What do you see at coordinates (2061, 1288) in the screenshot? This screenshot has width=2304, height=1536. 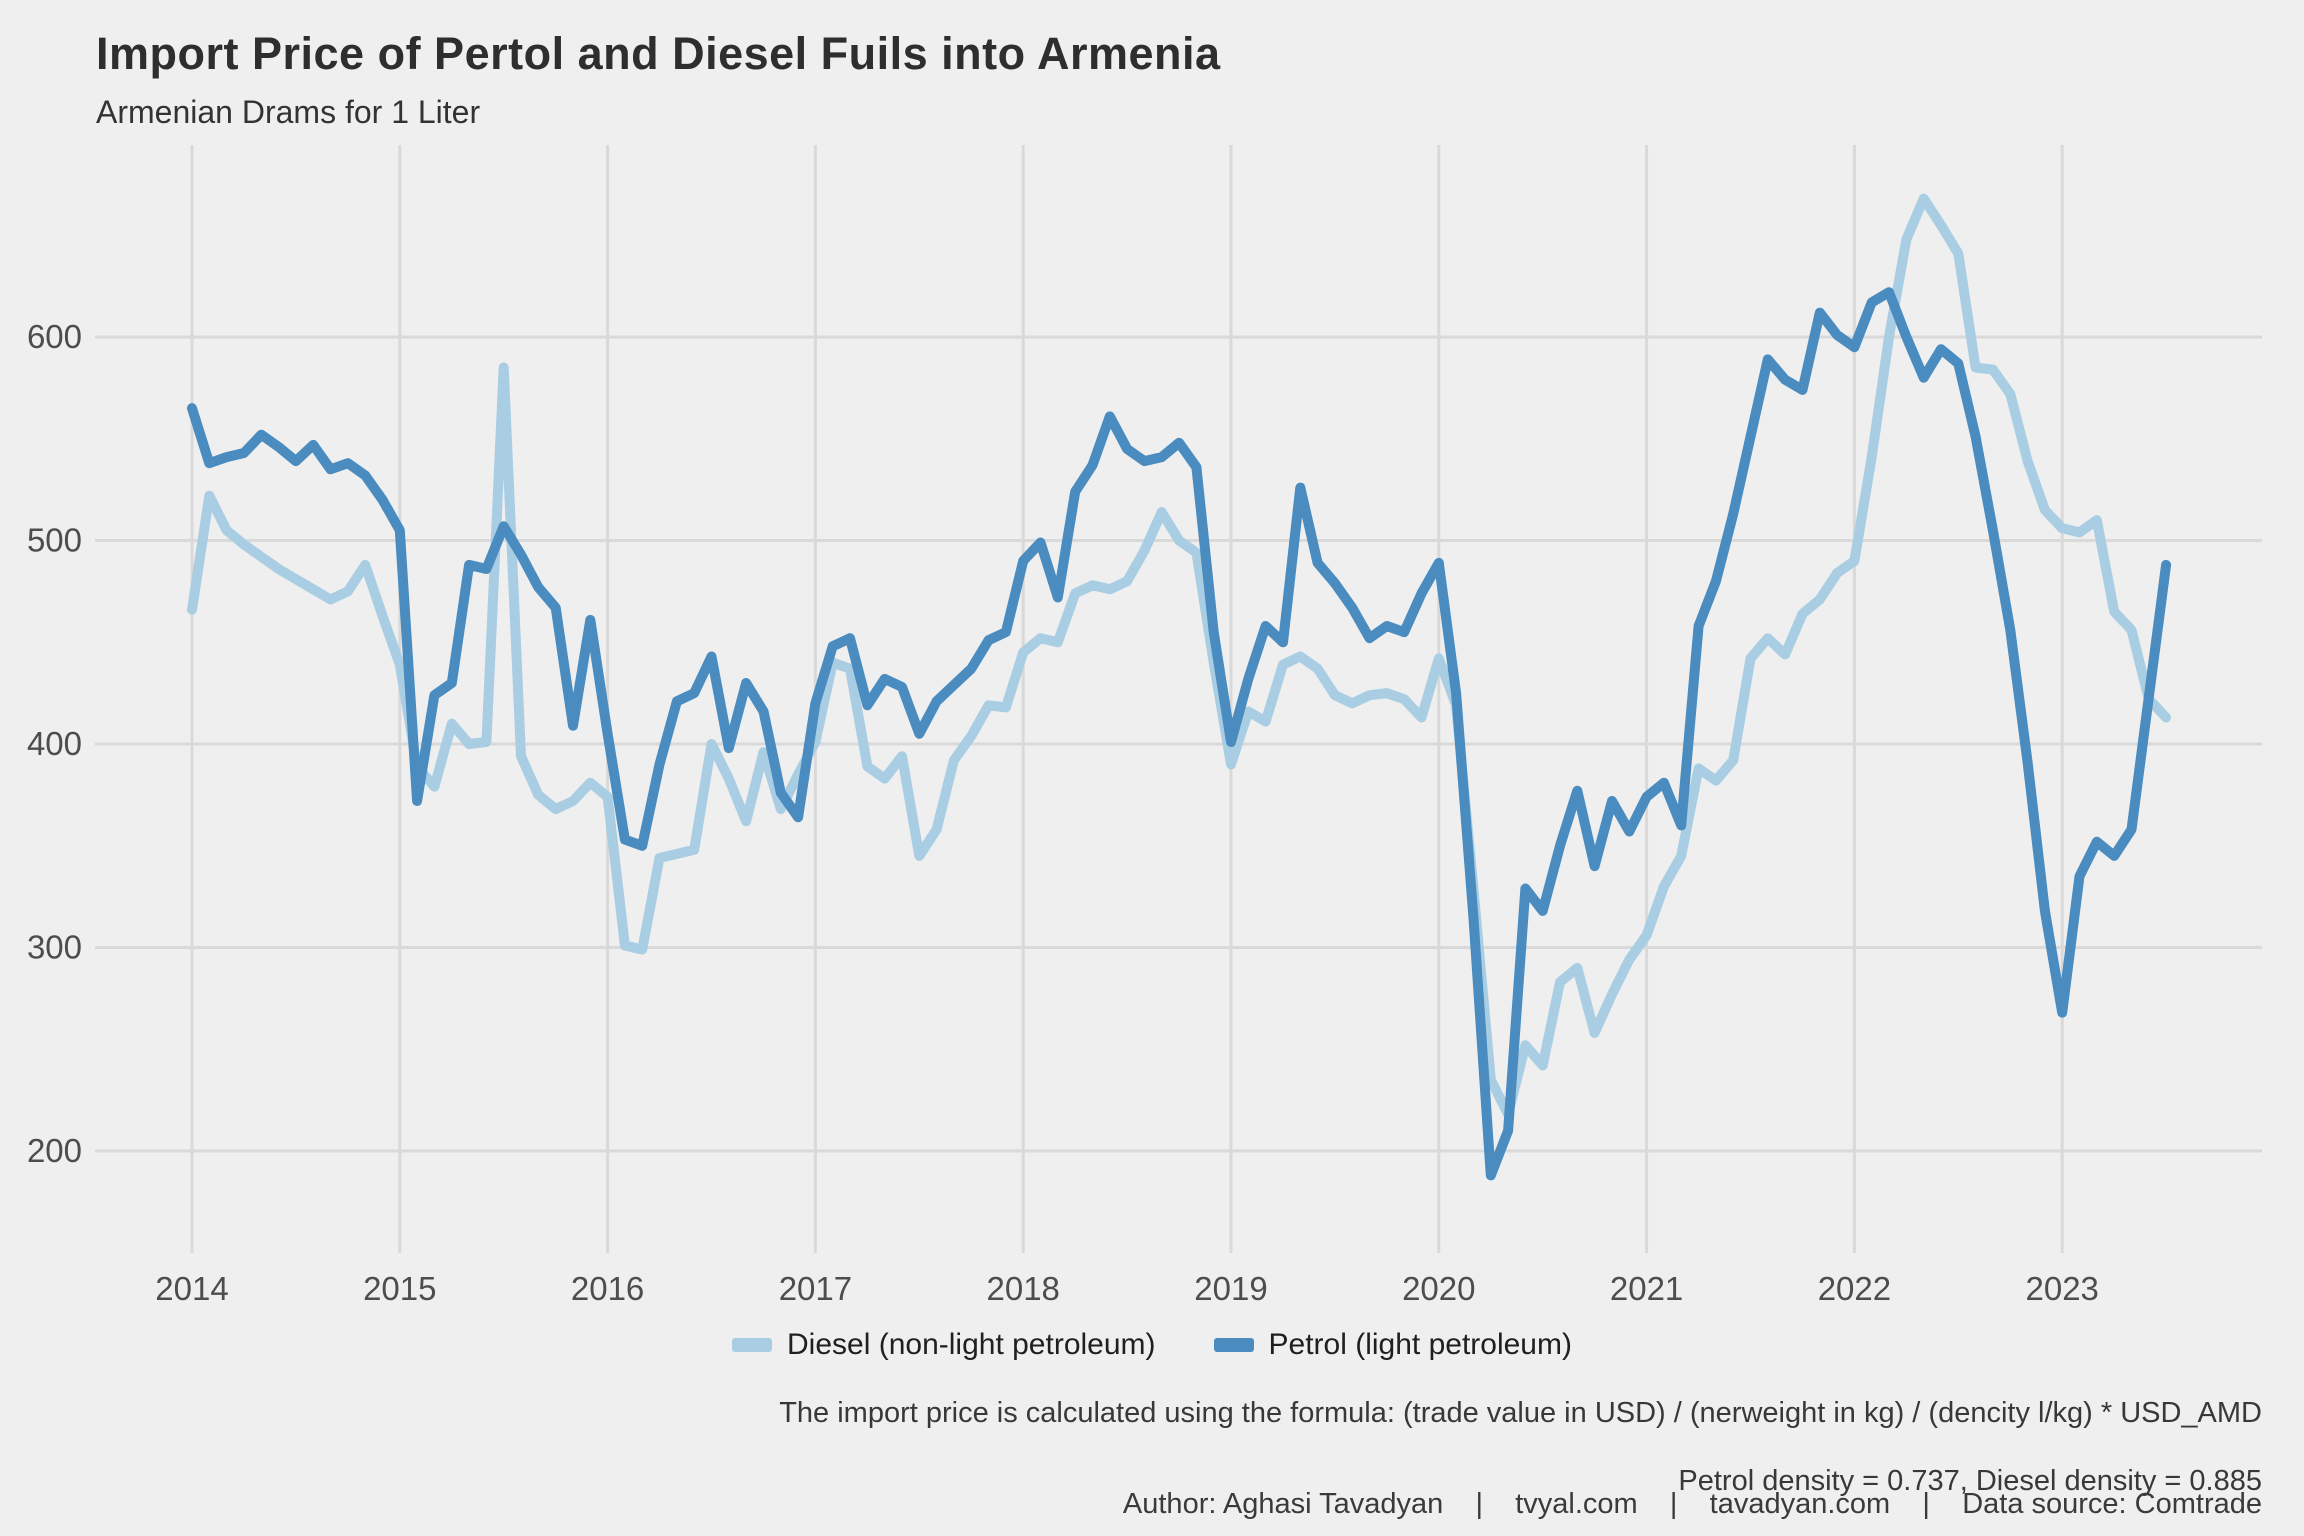 I see `svg-text: 2023` at bounding box center [2061, 1288].